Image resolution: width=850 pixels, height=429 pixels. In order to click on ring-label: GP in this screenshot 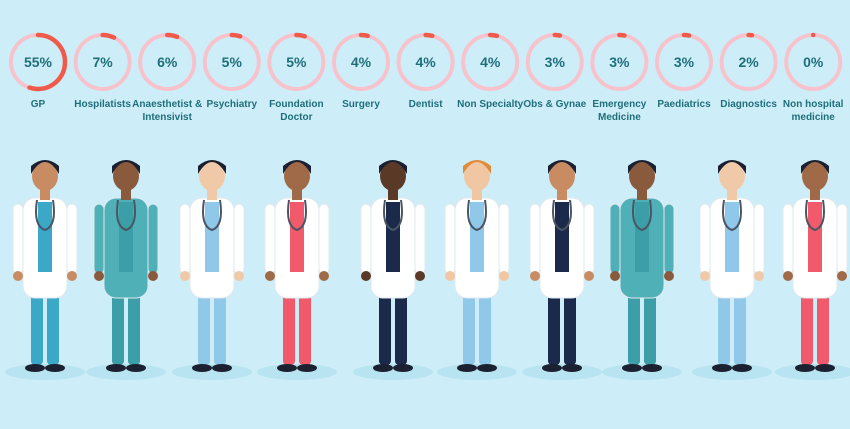, I will do `click(38, 104)`.